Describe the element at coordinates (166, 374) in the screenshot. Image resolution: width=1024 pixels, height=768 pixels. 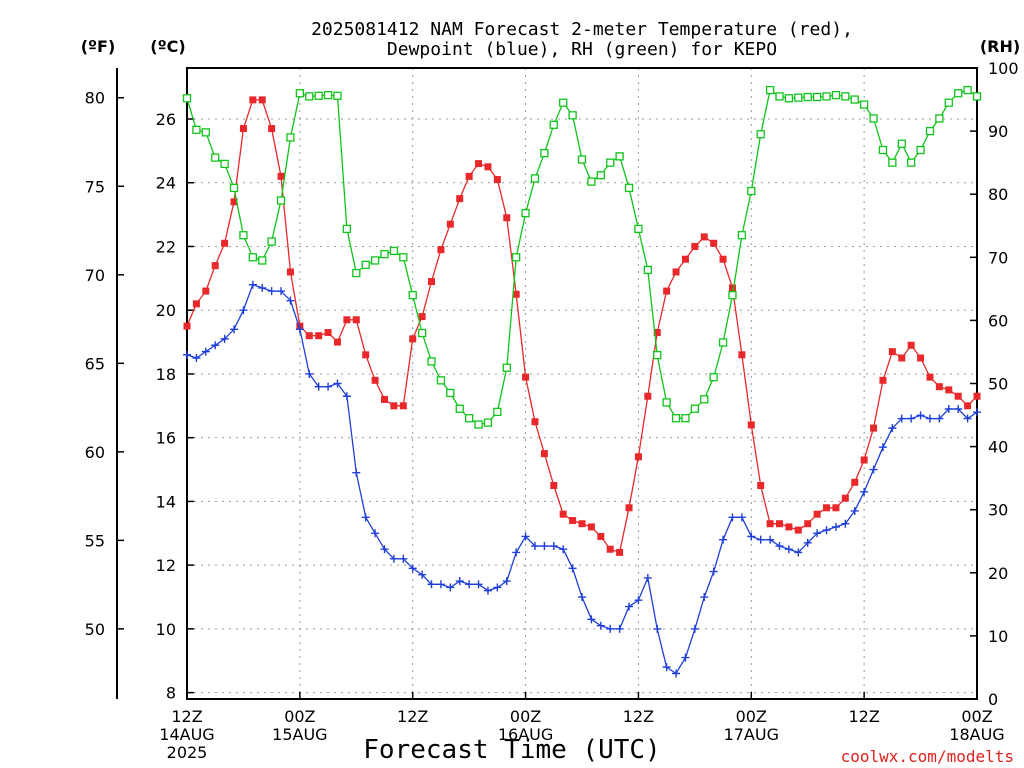
I see `celsius-tick-label: 18` at that location.